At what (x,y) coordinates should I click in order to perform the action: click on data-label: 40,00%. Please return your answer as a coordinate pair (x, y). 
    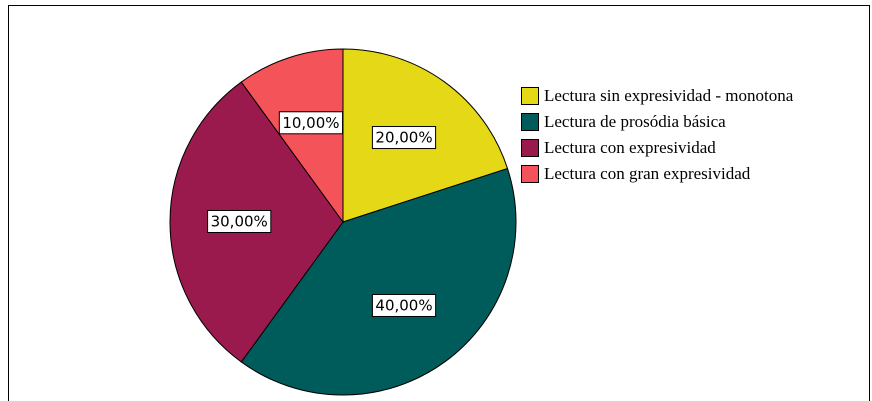
    Looking at the image, I should click on (403, 305).